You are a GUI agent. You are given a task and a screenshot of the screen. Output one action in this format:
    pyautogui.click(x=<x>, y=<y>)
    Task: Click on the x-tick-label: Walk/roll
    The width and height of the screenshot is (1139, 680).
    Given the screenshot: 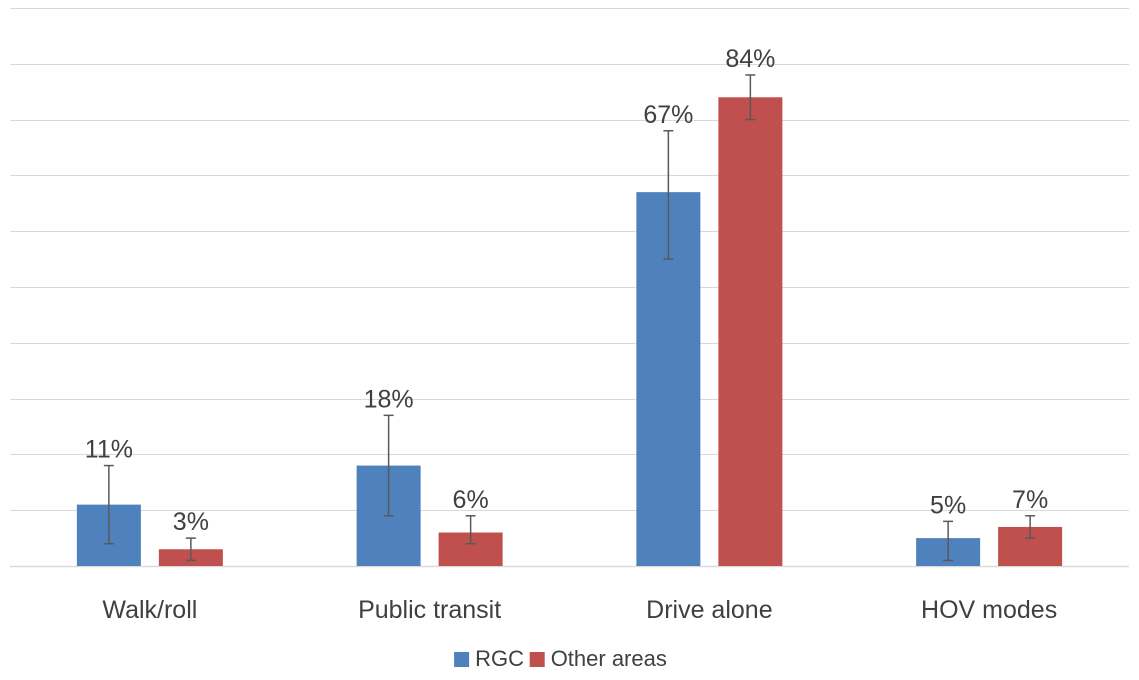 What is the action you would take?
    pyautogui.click(x=149, y=610)
    